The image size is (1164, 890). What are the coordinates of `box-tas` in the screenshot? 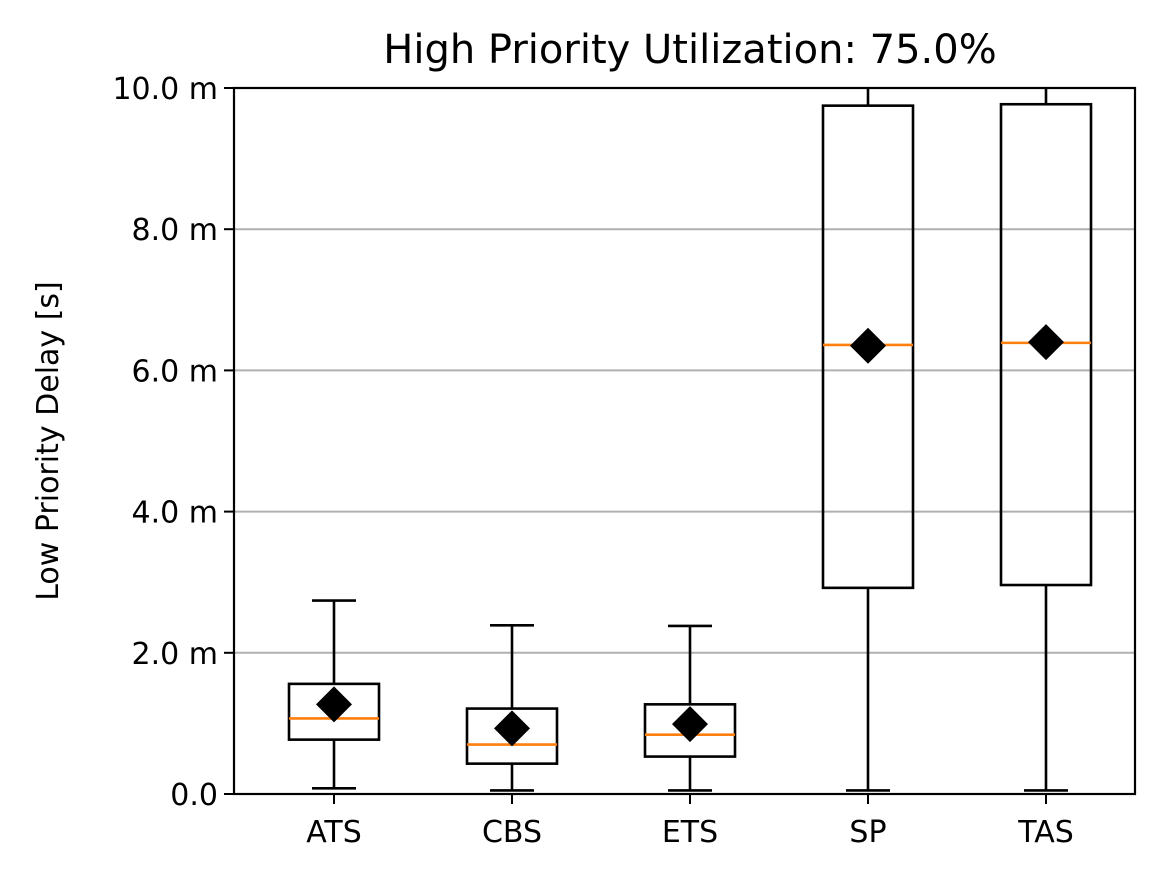 It's located at (1046, 440).